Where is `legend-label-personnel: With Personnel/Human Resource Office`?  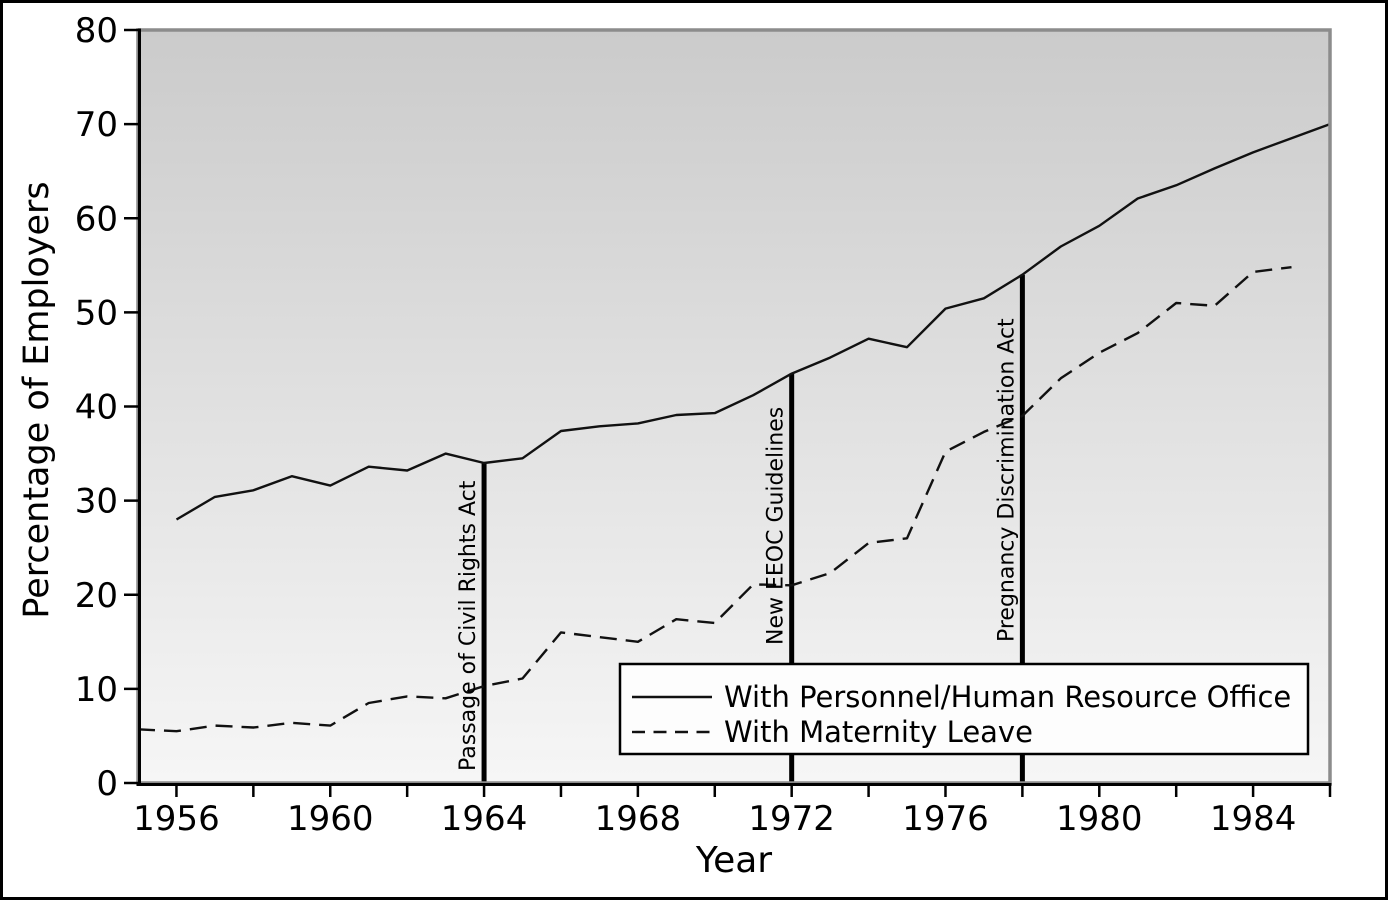 legend-label-personnel: With Personnel/Human Resource Office is located at coordinates (1007, 697).